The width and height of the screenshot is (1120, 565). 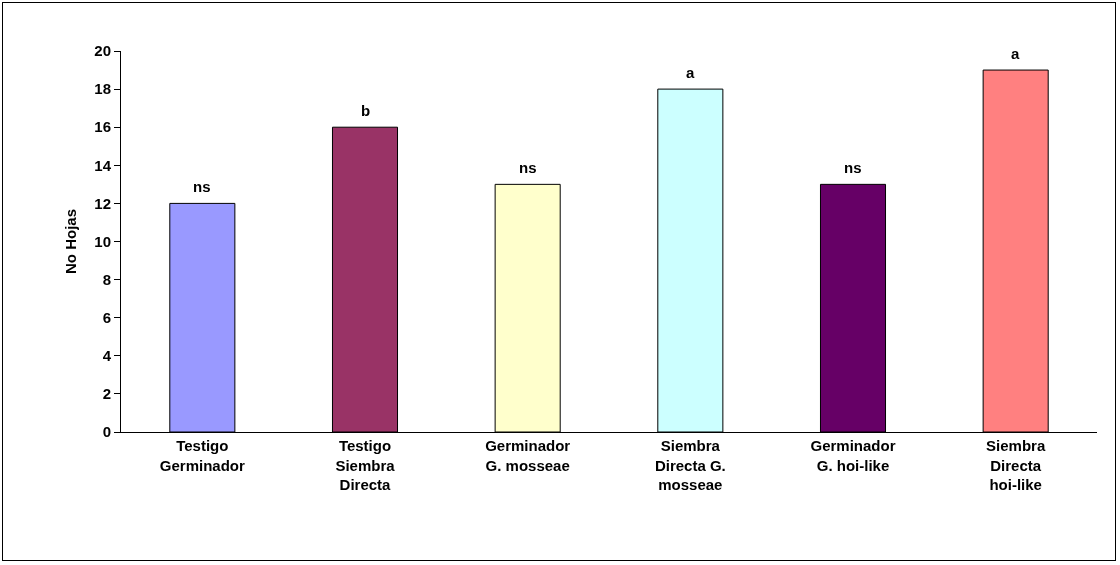 What do you see at coordinates (106, 394) in the screenshot?
I see `y-tick-label: 2` at bounding box center [106, 394].